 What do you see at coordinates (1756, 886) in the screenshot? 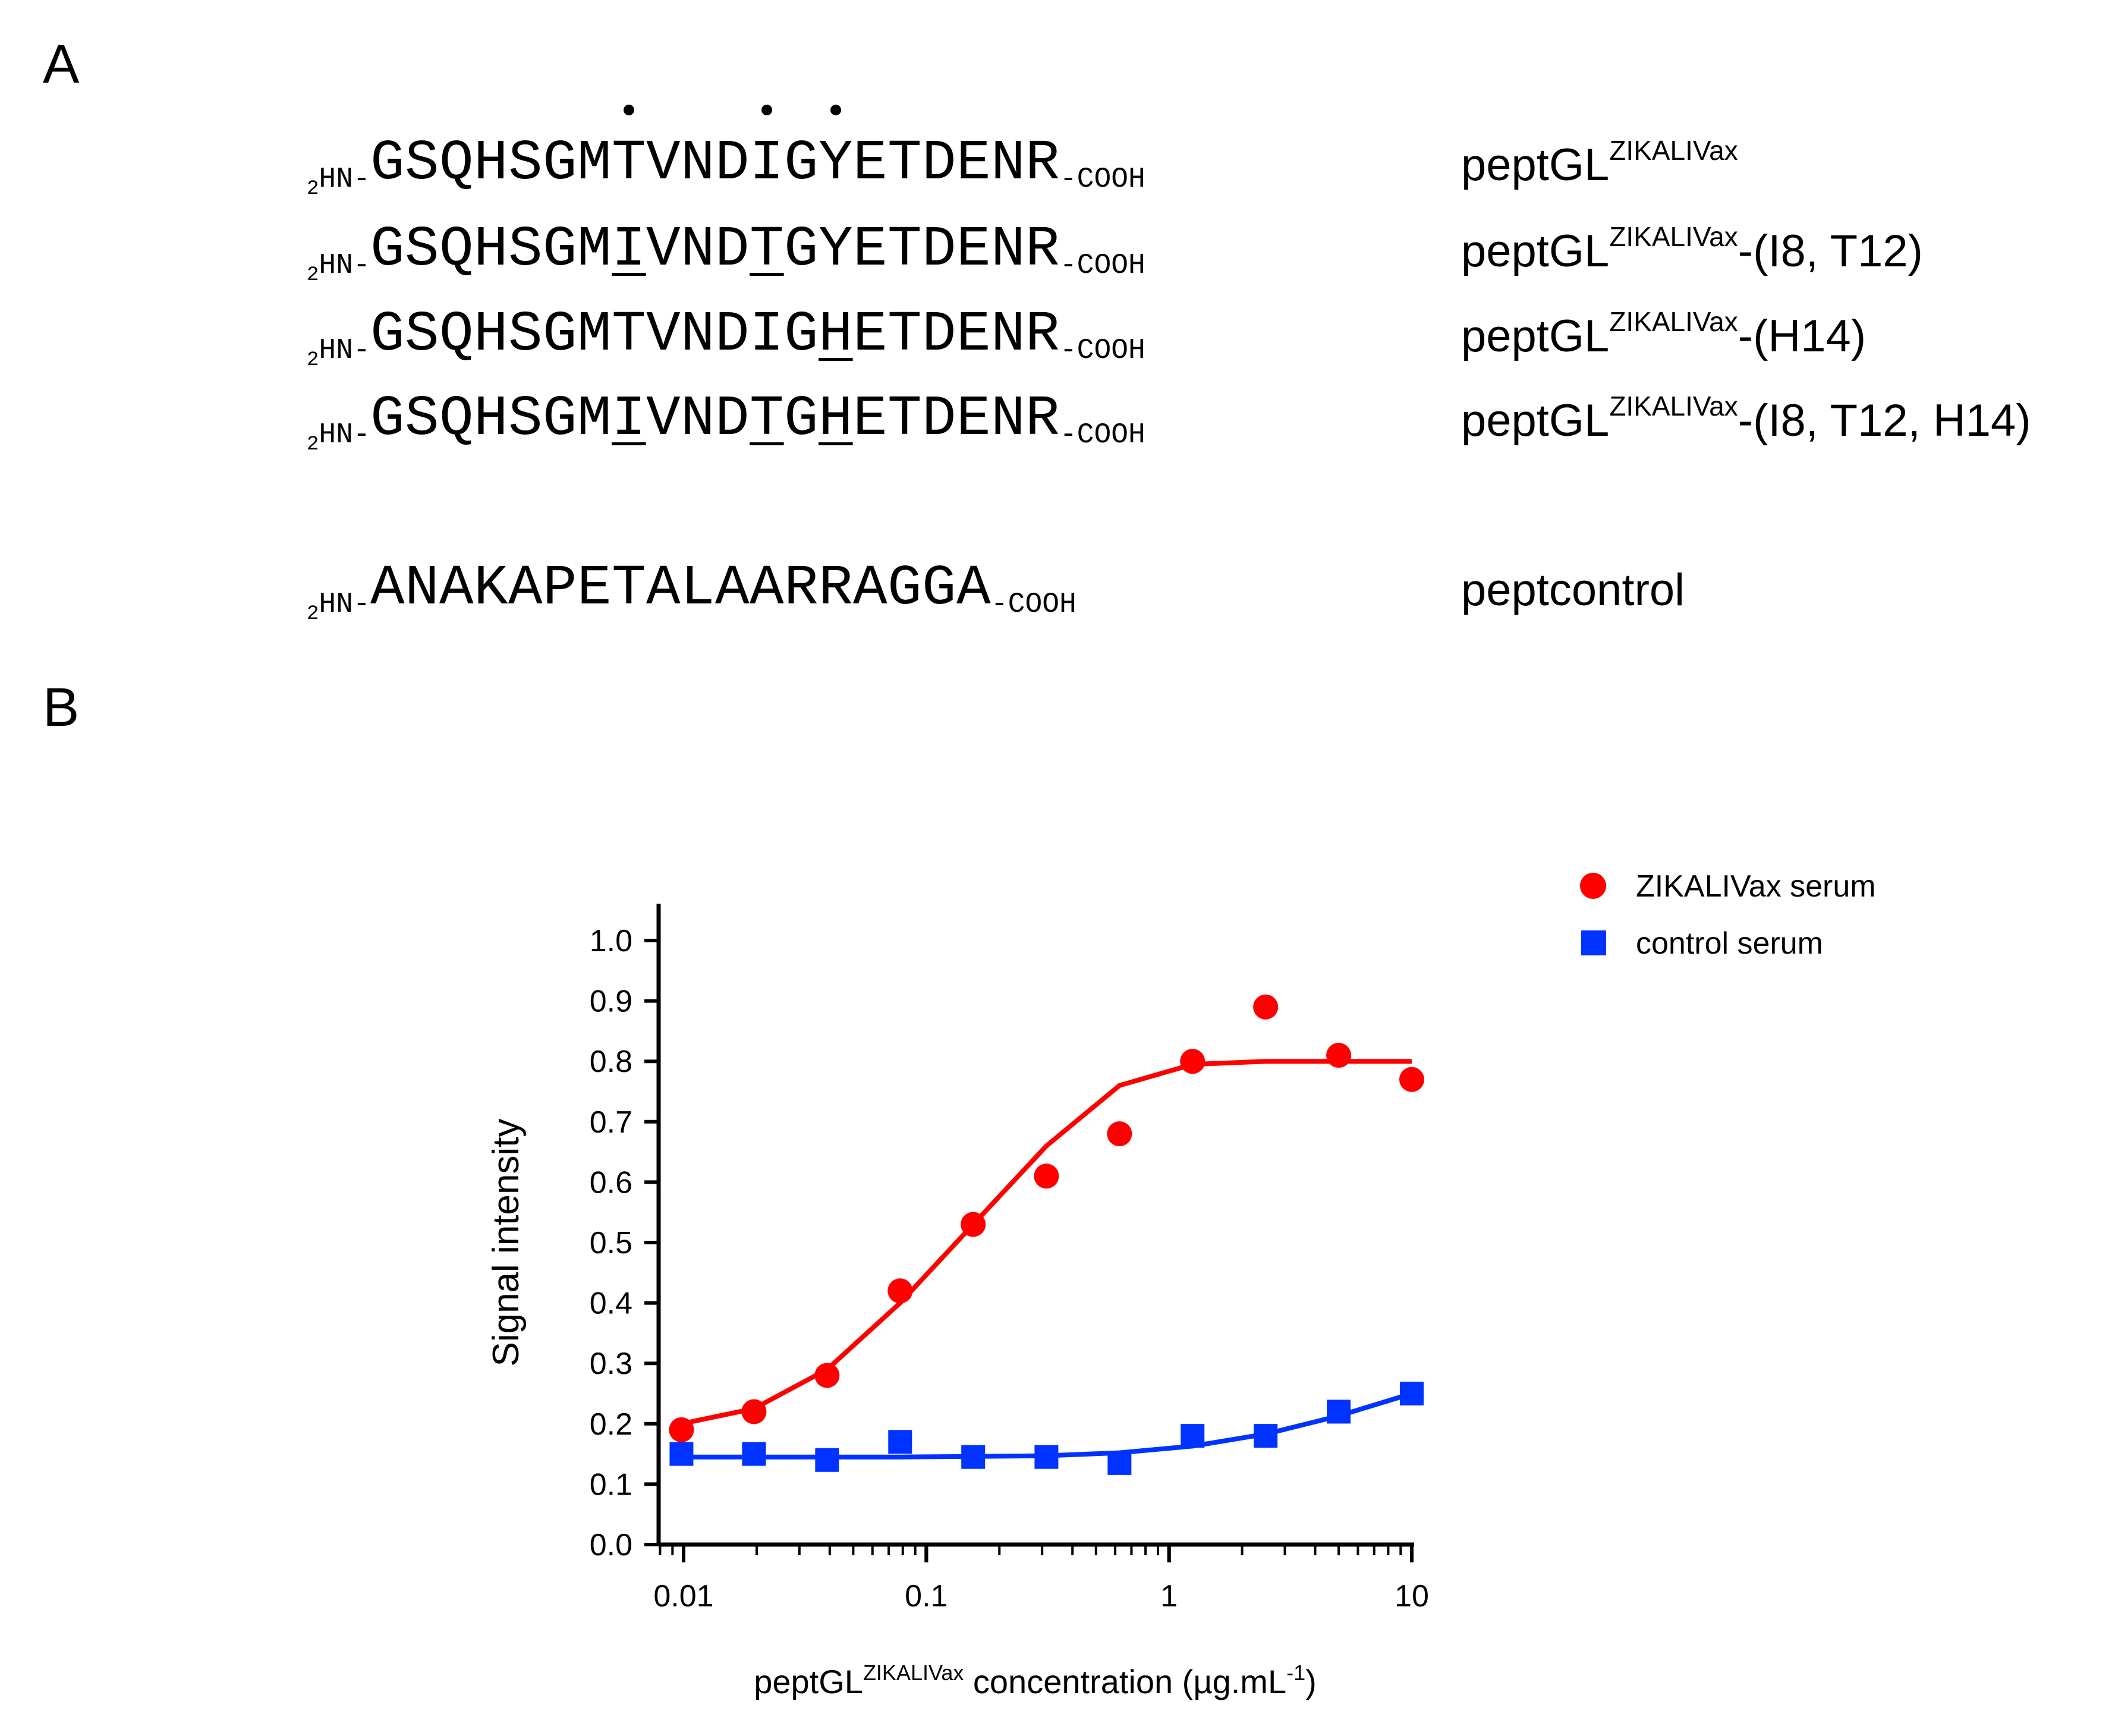
I see `legend-label: ZIKALIVax serum` at bounding box center [1756, 886].